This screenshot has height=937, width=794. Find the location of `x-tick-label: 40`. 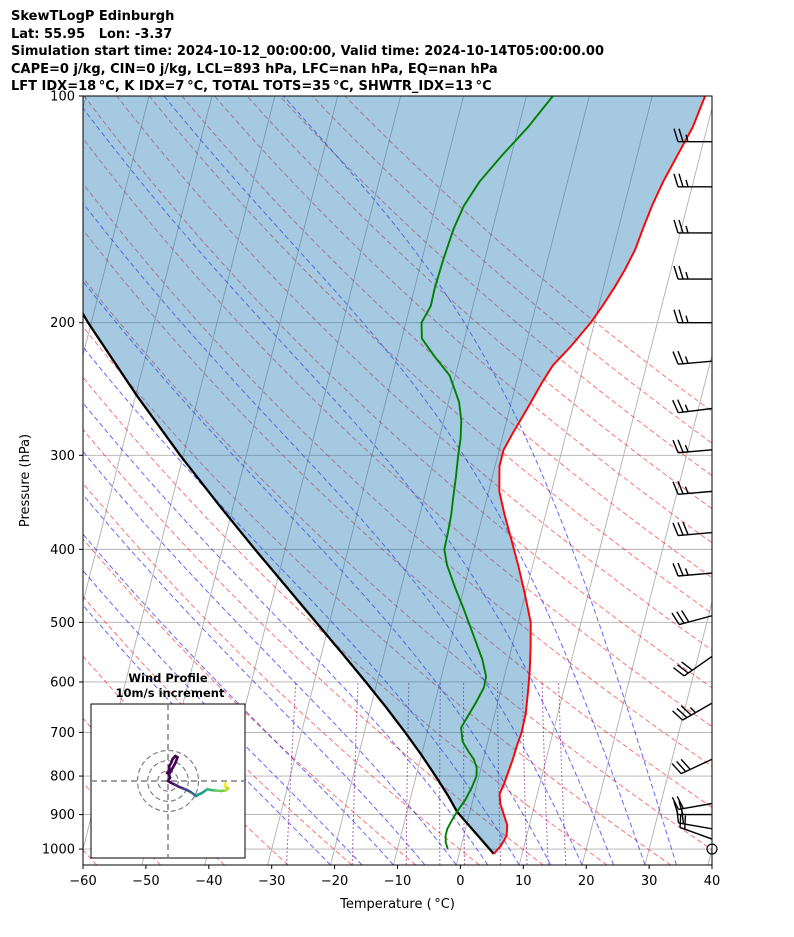

x-tick-label: 40 is located at coordinates (712, 881).